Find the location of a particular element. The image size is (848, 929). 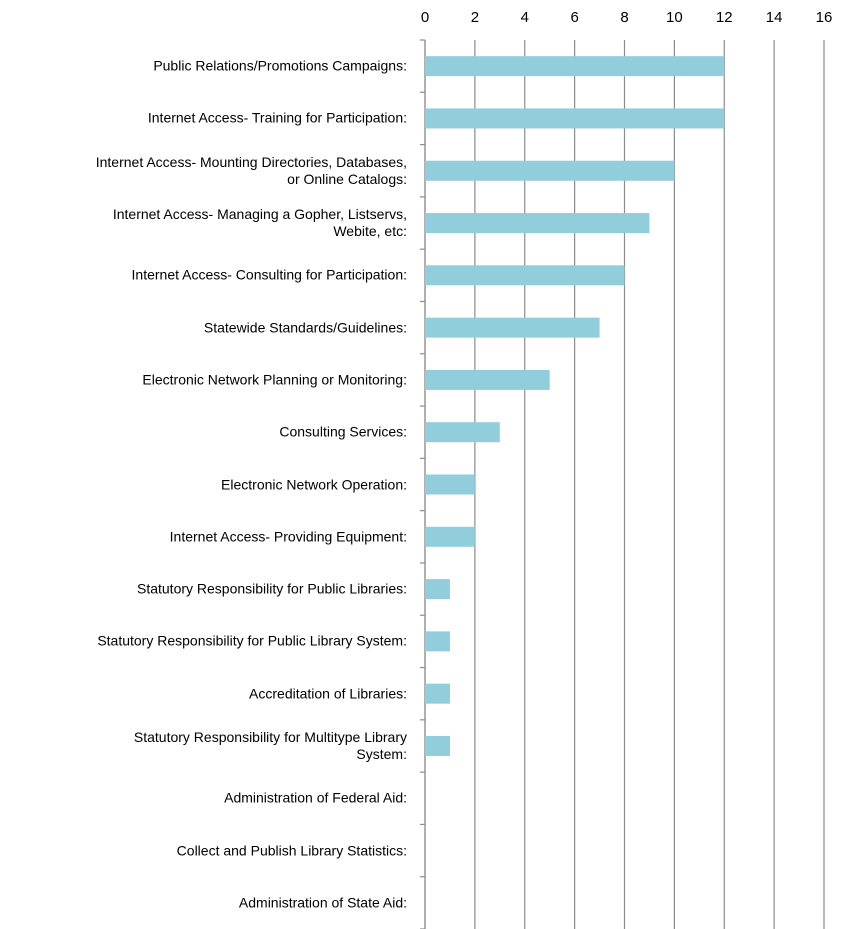

x-tick-label: 0 is located at coordinates (425, 17).